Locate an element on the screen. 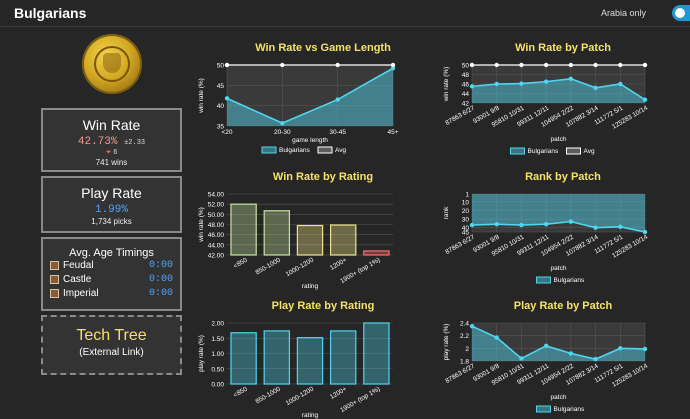 This screenshot has width=690, height=419. chart-title: Rank by Patch is located at coordinates (563, 177).